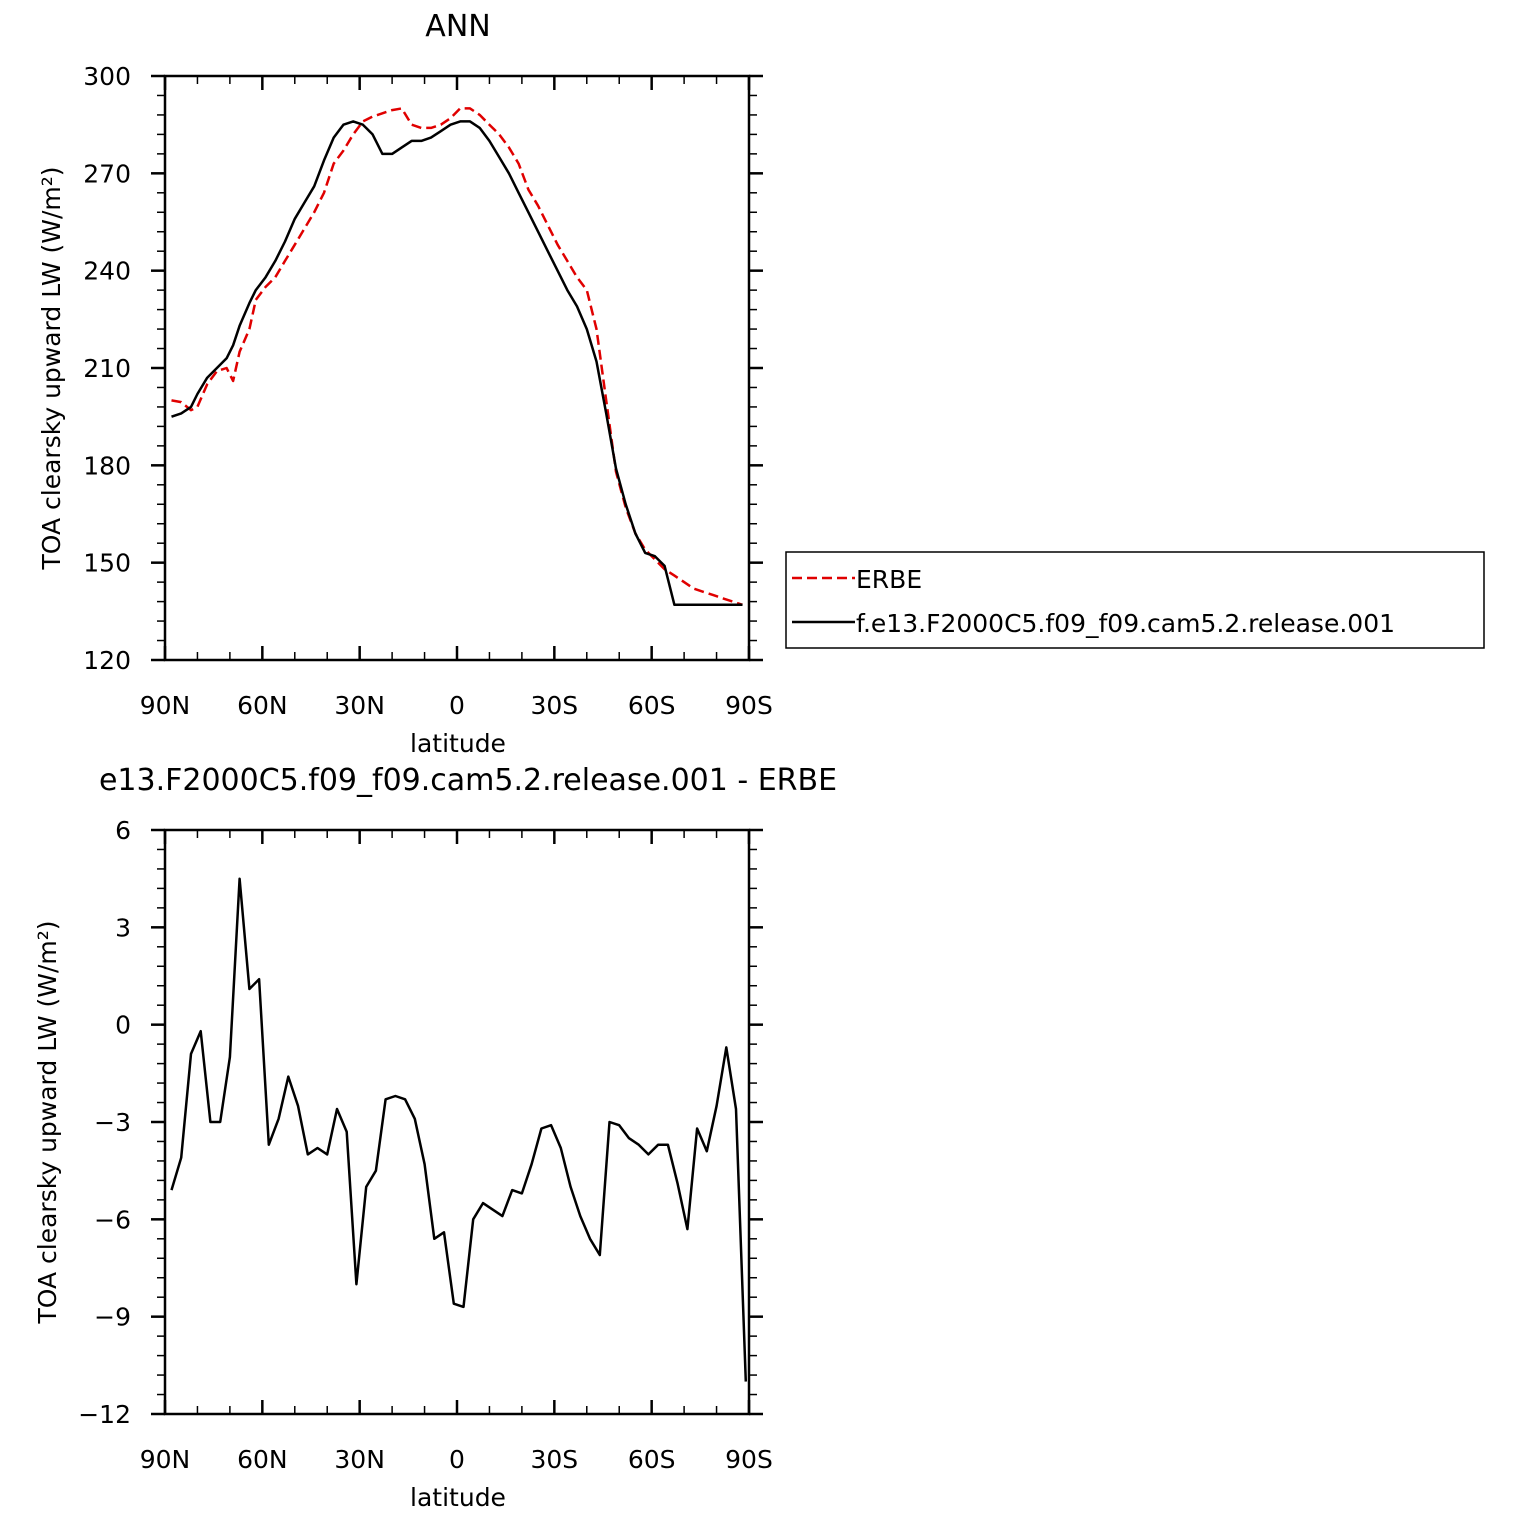  I want to click on y-tick-label: −12, so click(104, 1414).